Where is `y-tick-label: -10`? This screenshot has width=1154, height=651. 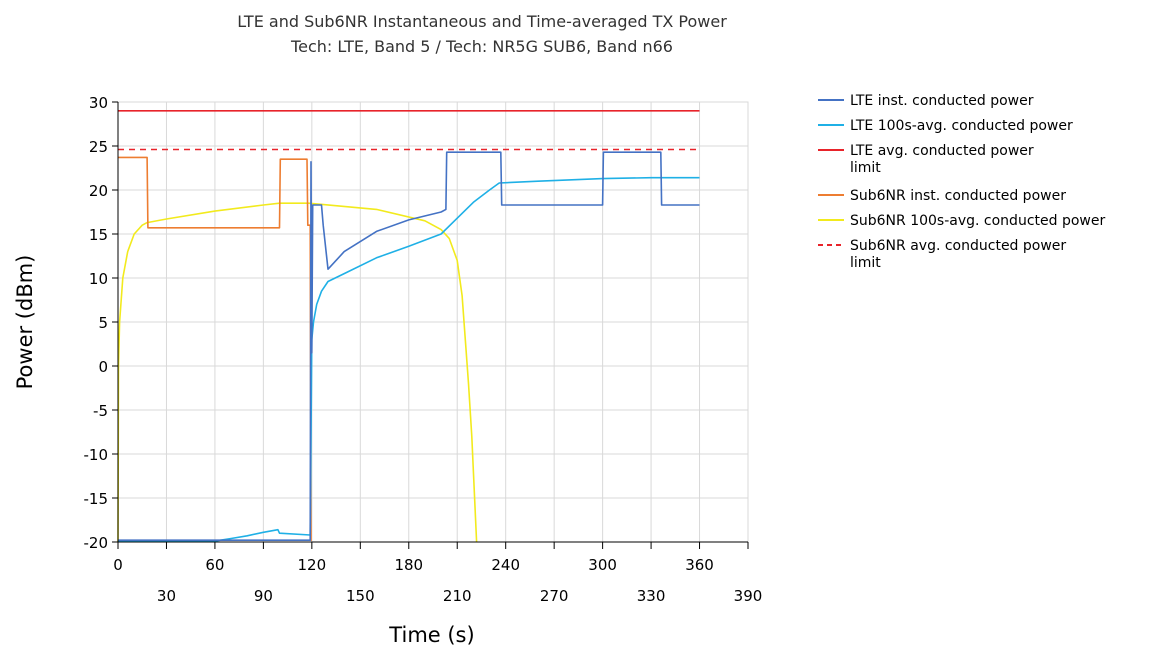 y-tick-label: -10 is located at coordinates (96, 455).